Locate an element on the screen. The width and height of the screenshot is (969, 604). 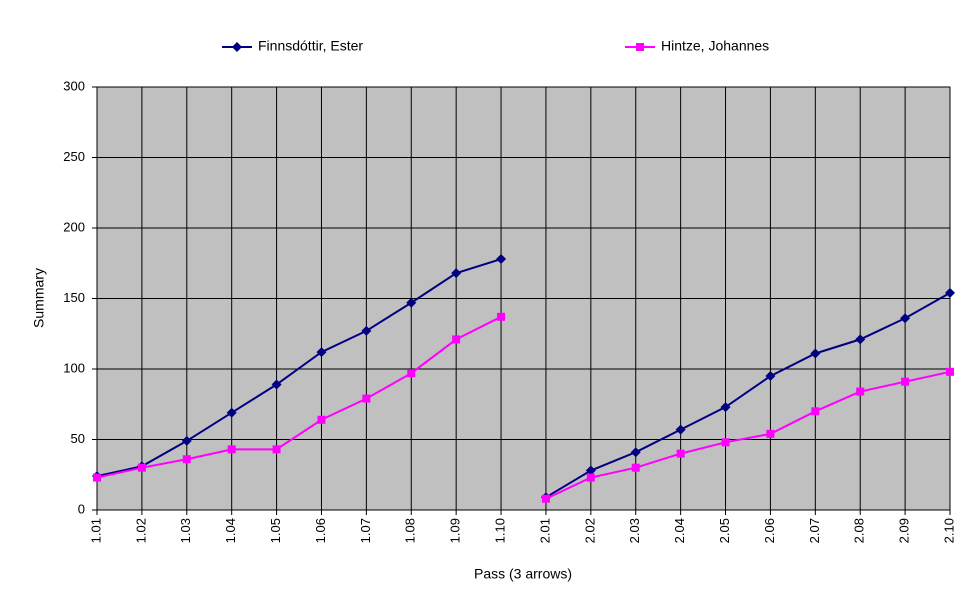
x-tick-label: 2.10 is located at coordinates (948, 530).